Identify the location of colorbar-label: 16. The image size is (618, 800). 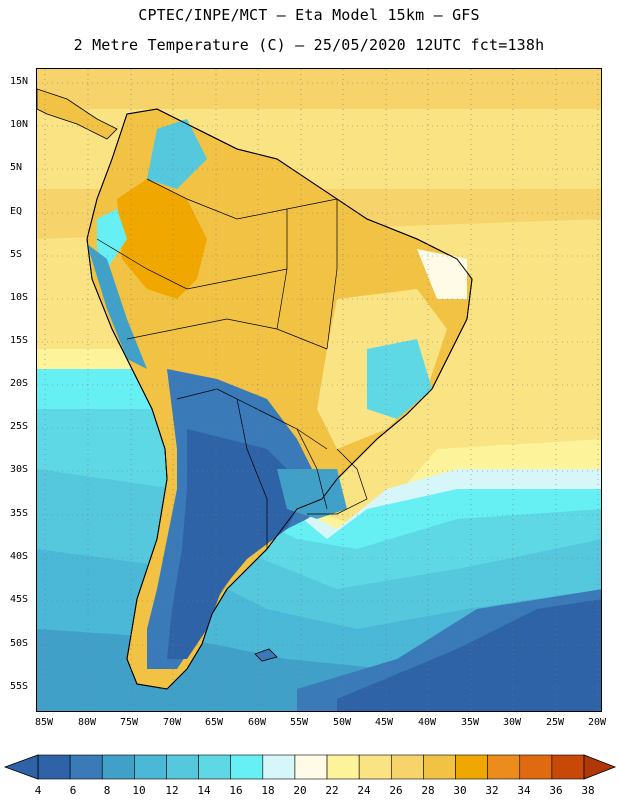
(236, 790).